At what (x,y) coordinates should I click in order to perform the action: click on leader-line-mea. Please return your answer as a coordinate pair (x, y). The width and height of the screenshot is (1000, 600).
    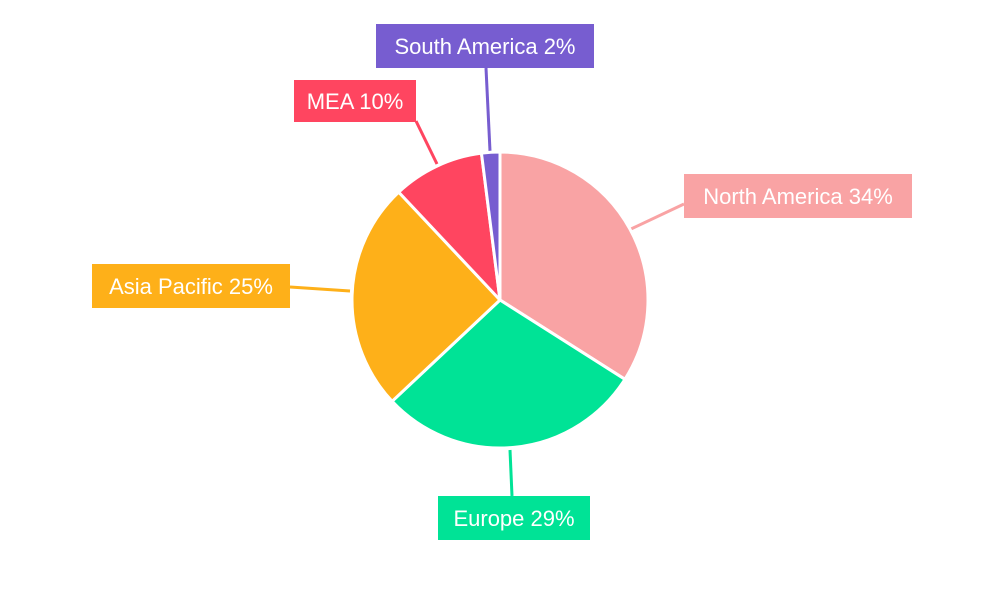
    Looking at the image, I should click on (426, 142).